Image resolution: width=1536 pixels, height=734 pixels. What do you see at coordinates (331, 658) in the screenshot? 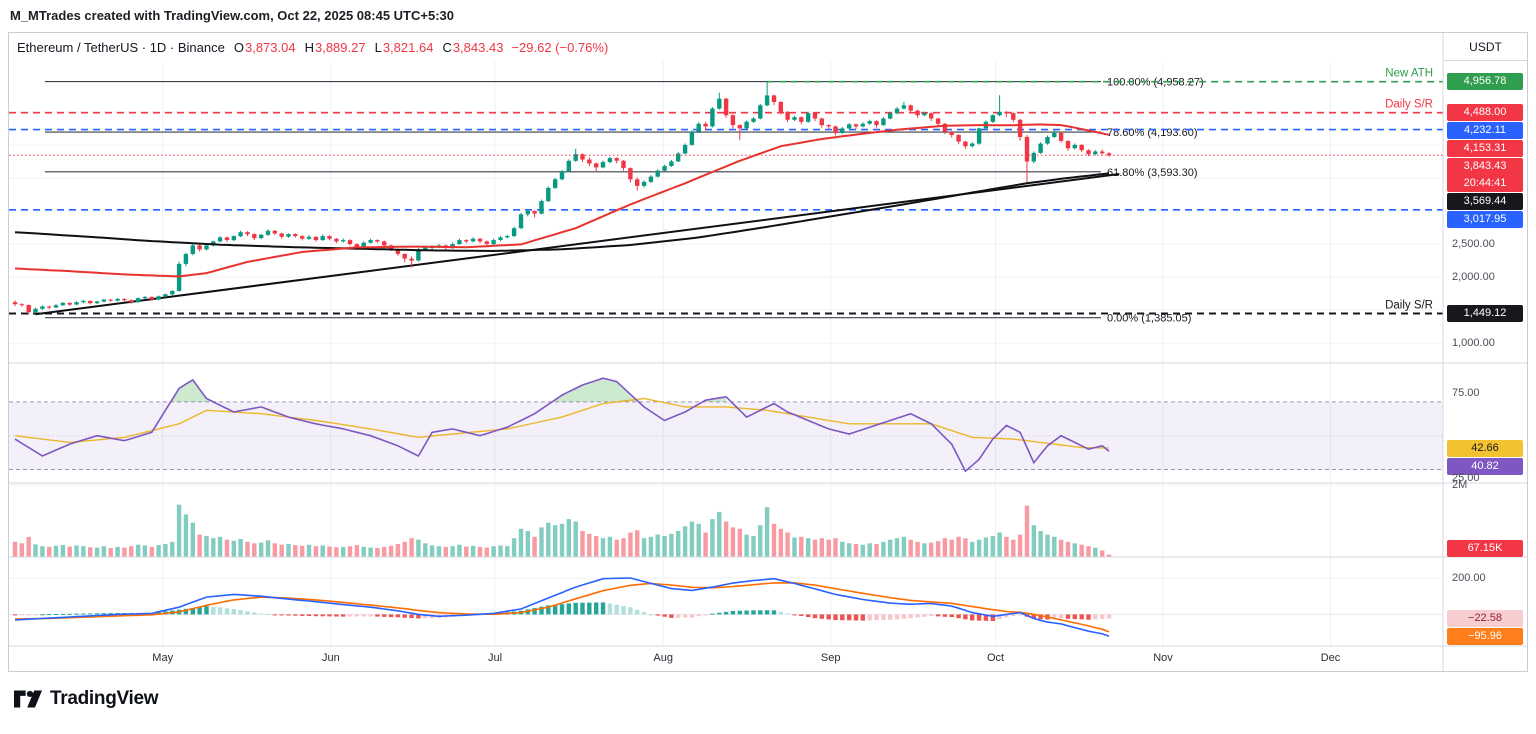
I see `time-axis-label: Jun` at bounding box center [331, 658].